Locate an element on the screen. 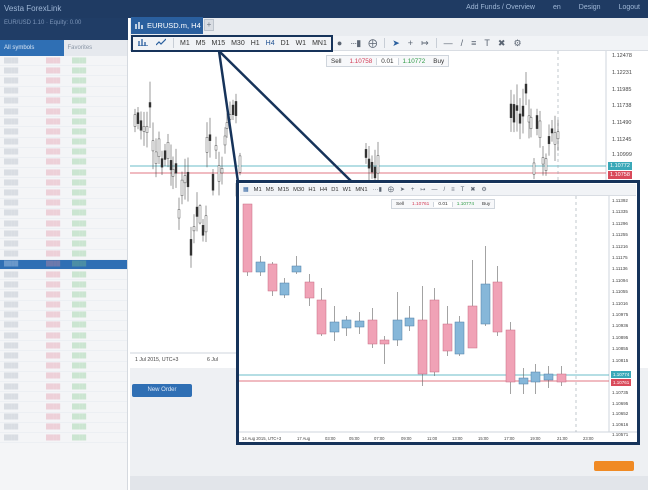 The height and width of the screenshot is (490, 648). zoom-out-icon: ● is located at coordinates (339, 43).